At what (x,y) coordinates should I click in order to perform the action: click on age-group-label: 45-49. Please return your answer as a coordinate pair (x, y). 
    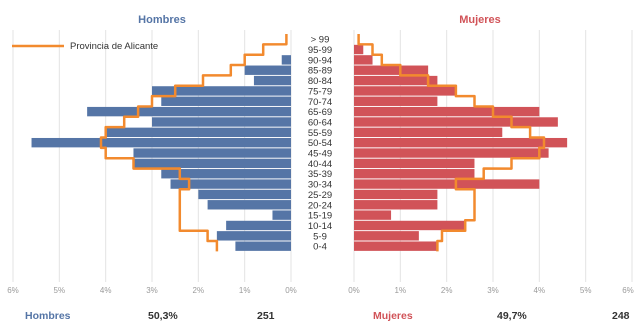
    Looking at the image, I should click on (320, 154).